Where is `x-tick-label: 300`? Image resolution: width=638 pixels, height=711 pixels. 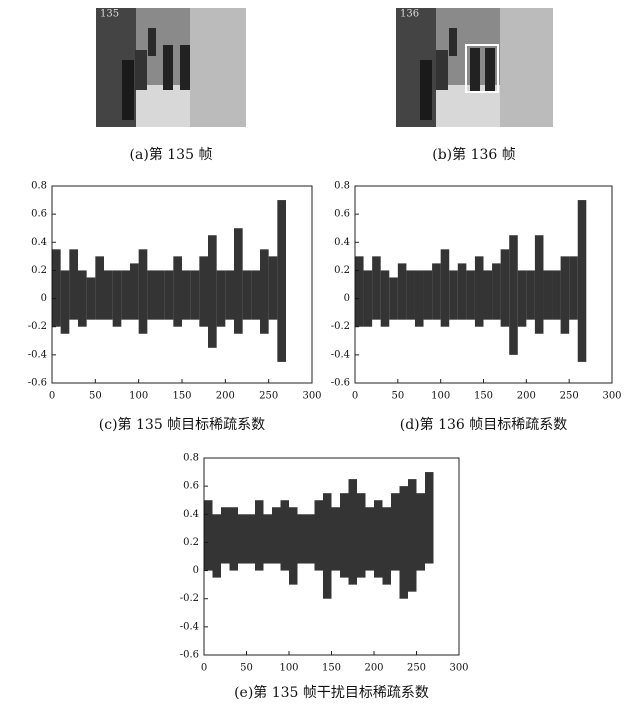
x-tick-label: 300 is located at coordinates (311, 396).